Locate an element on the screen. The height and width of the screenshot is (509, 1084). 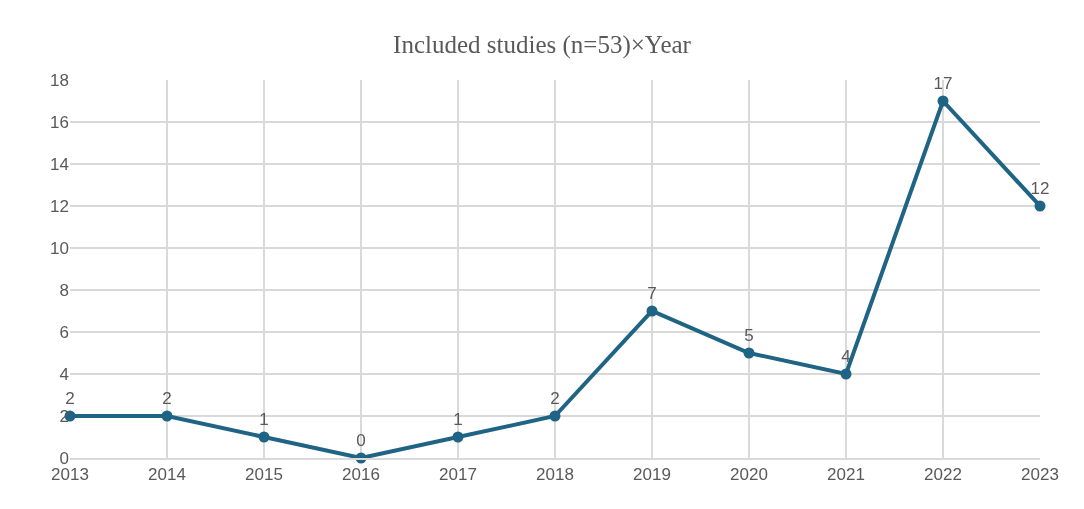
x-tick-label: 2021 is located at coordinates (846, 475).